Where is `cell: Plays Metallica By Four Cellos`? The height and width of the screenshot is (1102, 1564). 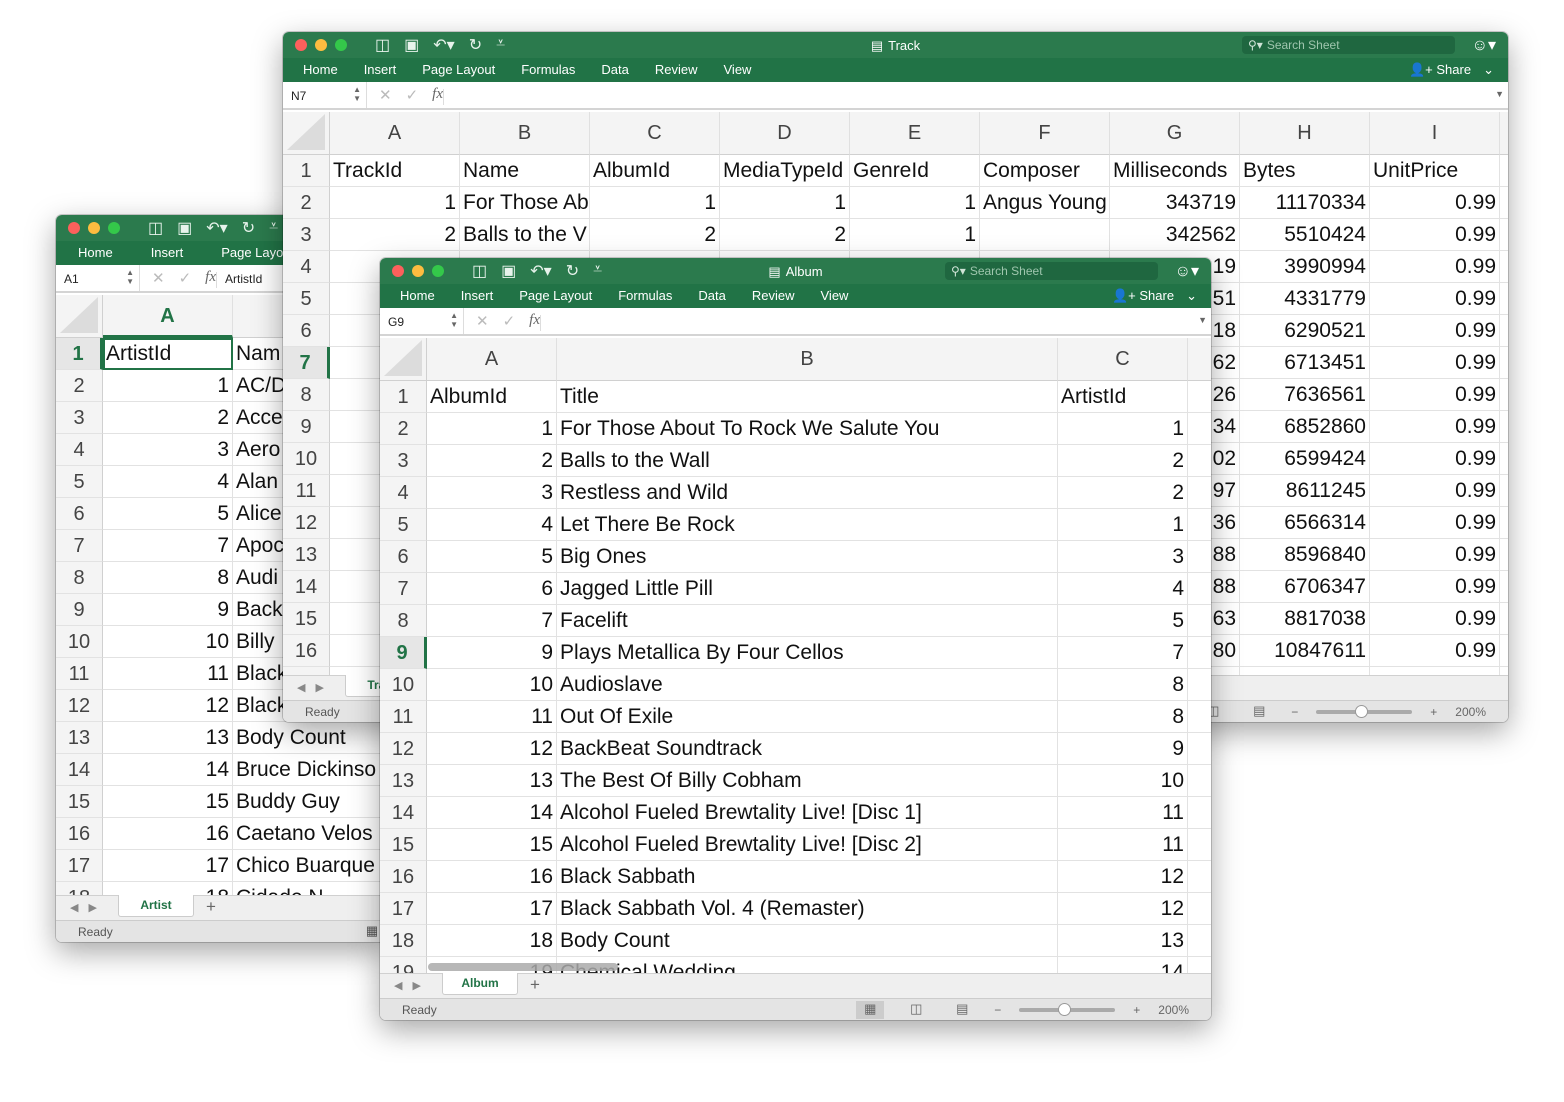
cell: Plays Metallica By Four Cellos is located at coordinates (807, 653).